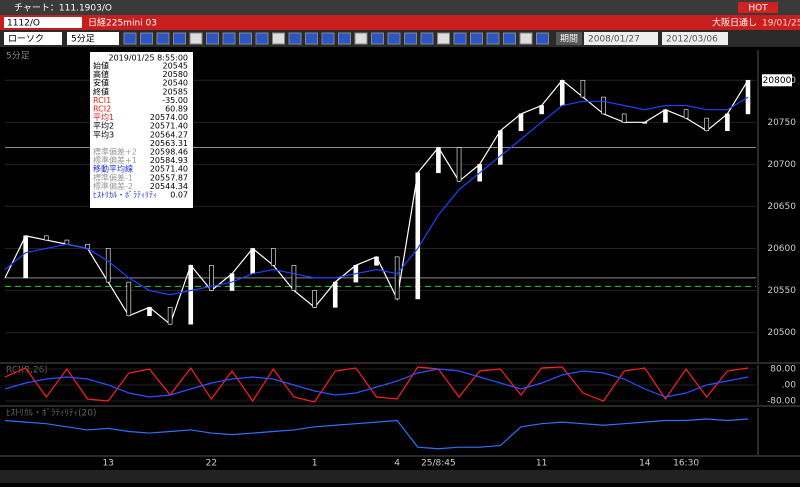  Describe the element at coordinates (141, 130) in the screenshot. I see `info-box` at that location.